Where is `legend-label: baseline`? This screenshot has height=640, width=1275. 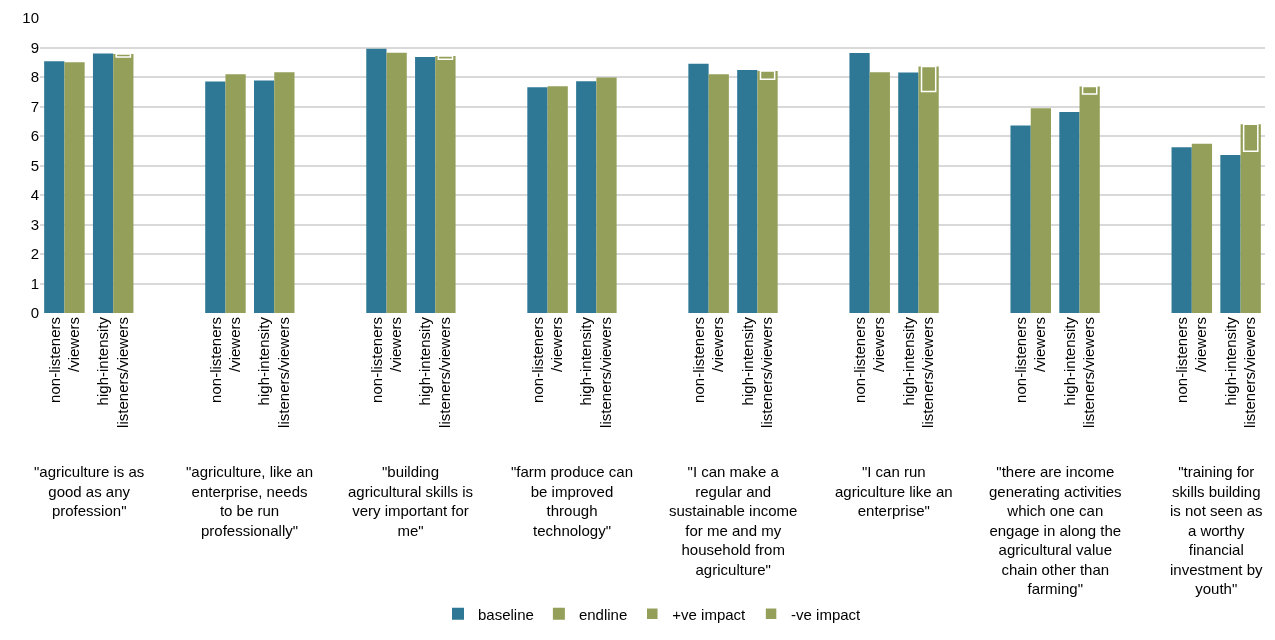
legend-label: baseline is located at coordinates (506, 614).